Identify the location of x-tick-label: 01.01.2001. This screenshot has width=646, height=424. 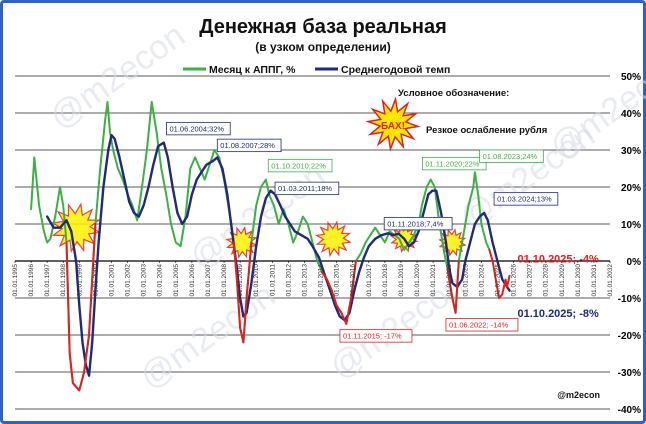
(111, 280).